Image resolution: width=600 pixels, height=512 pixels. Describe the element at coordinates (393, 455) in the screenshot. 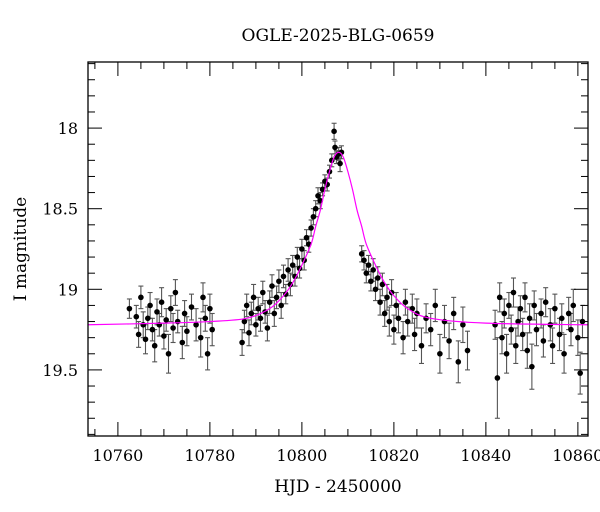

I see `x-tick-label: 10820` at that location.